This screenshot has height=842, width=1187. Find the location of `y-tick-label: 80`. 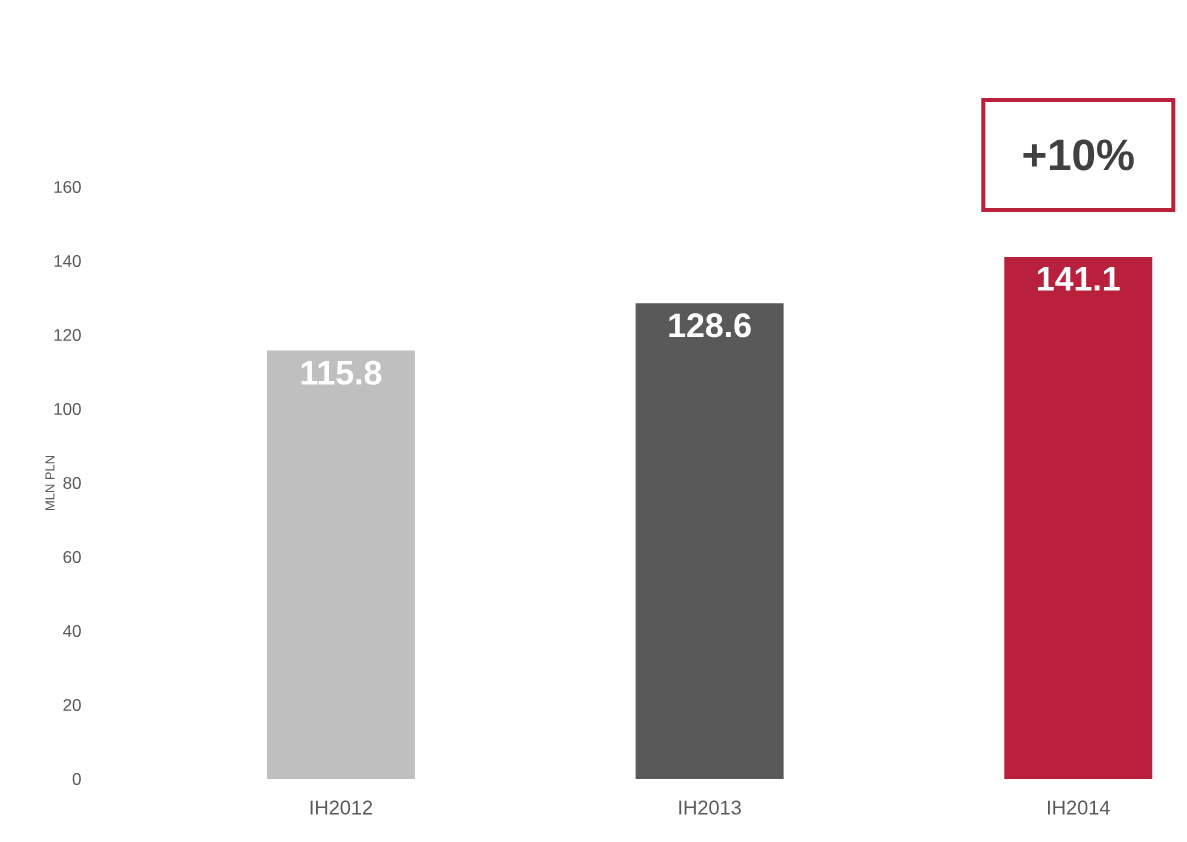

y-tick-label: 80 is located at coordinates (72, 483).